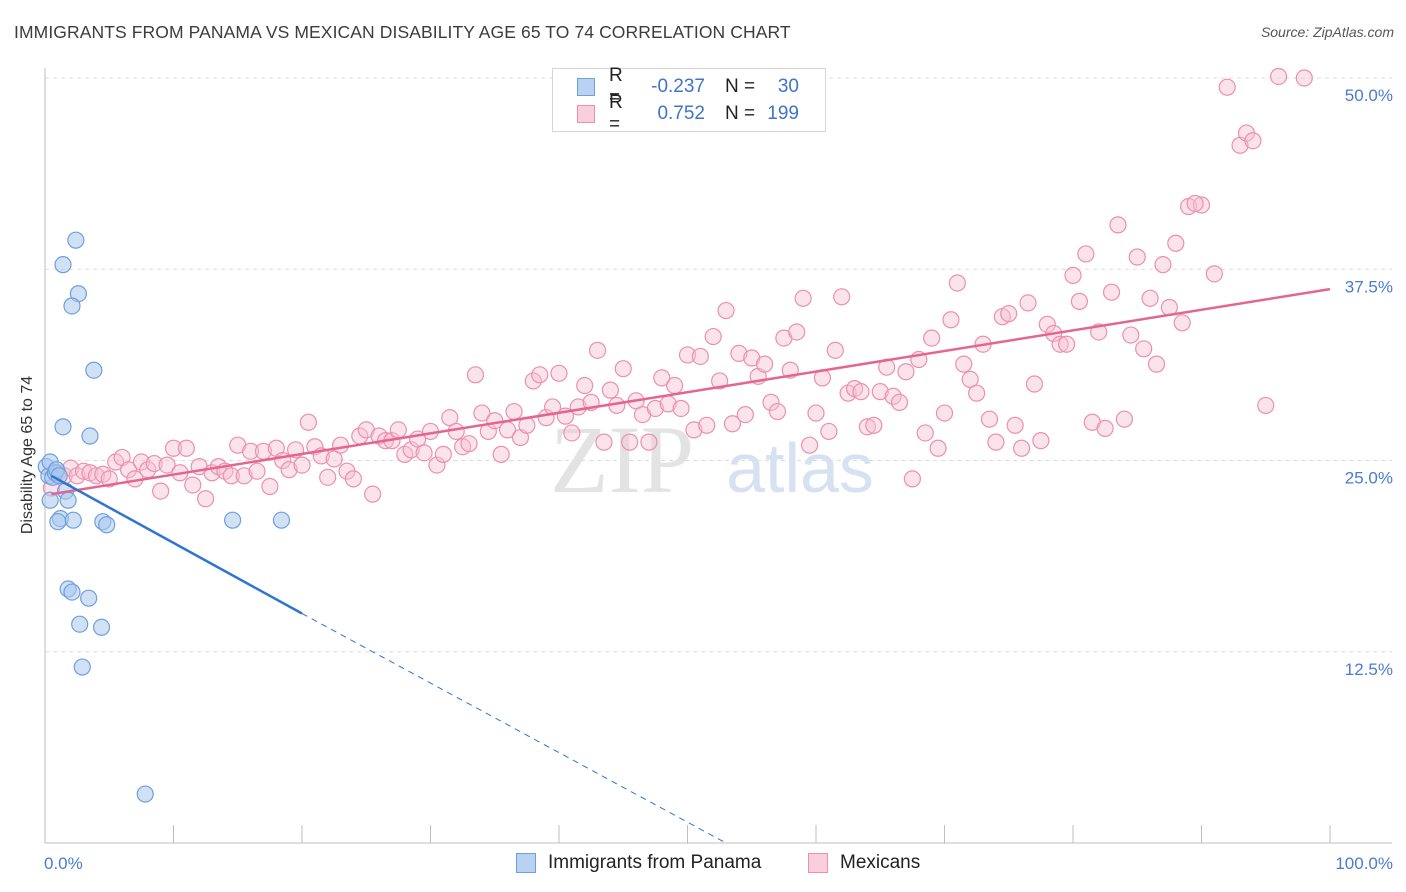  Describe the element at coordinates (880, 862) in the screenshot. I see `legend-label-mexicans: Mexicans` at that location.